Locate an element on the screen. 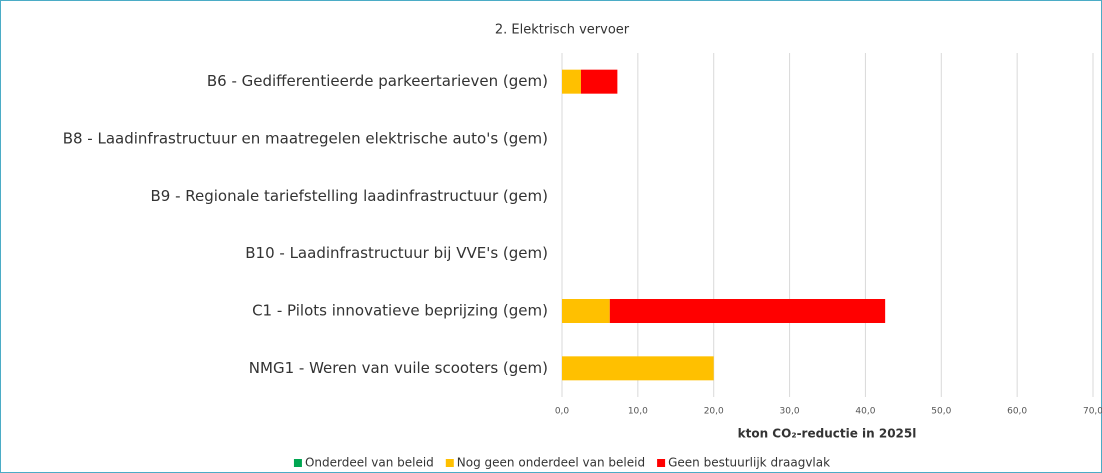 This screenshot has width=1102, height=473. legend-label: Onderdeel van beleid is located at coordinates (369, 463).